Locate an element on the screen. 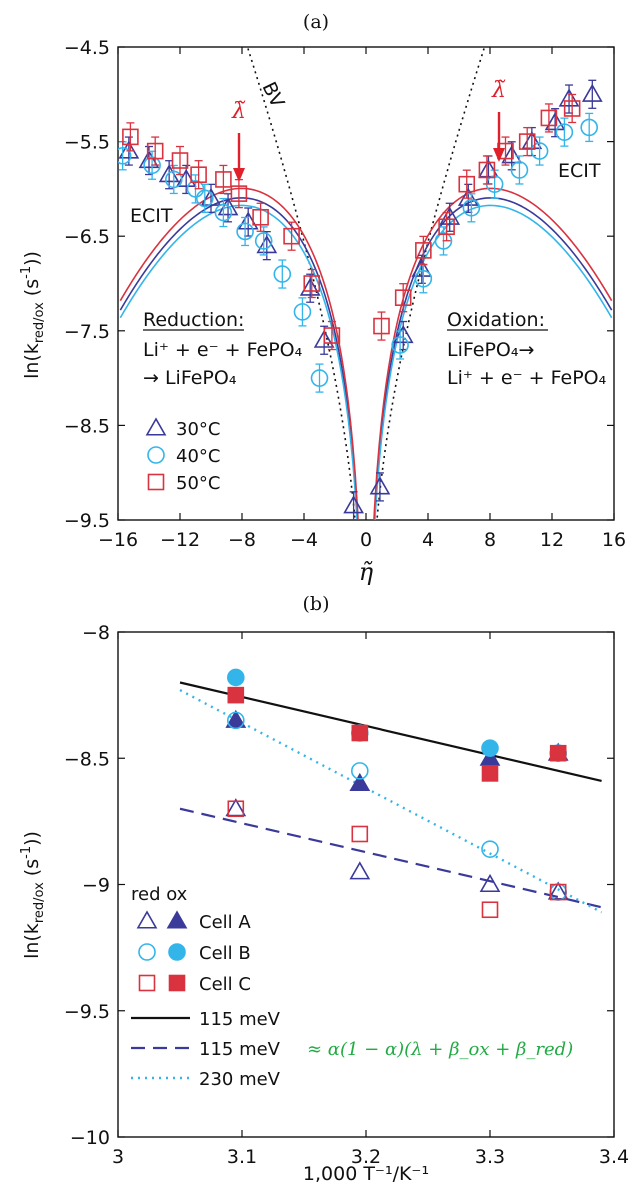 This screenshot has height=1187, width=632. legend-label: Cell A is located at coordinates (225, 922).